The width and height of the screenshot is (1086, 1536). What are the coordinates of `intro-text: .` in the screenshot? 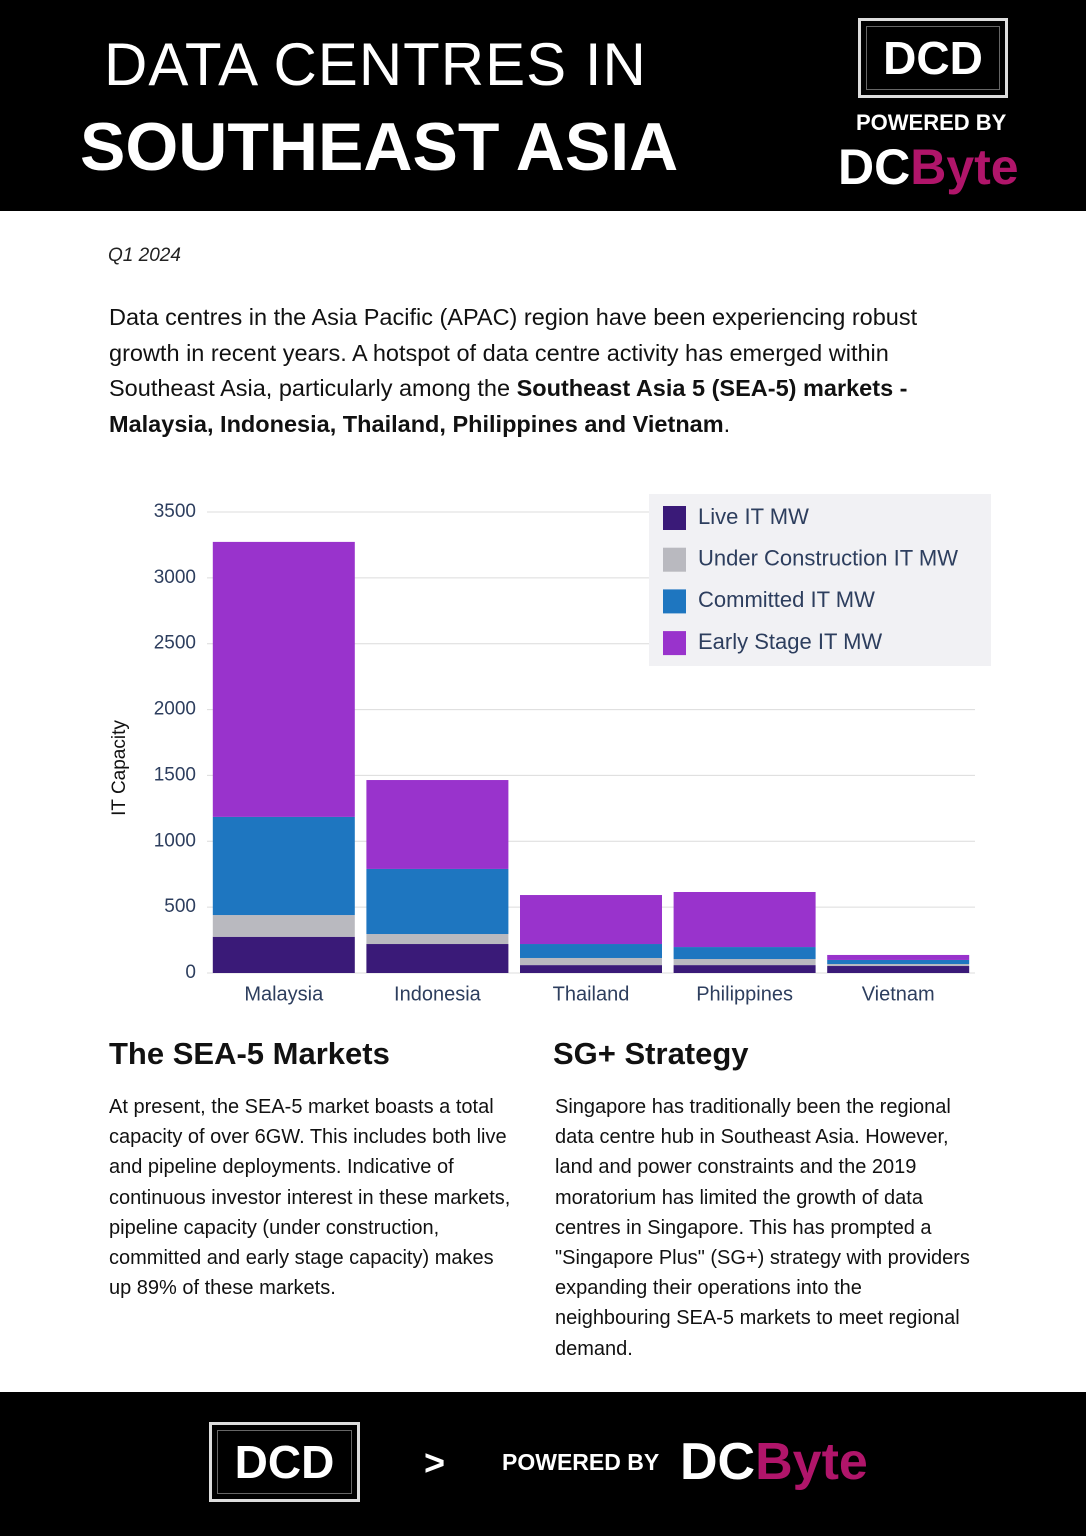 It's located at (727, 423).